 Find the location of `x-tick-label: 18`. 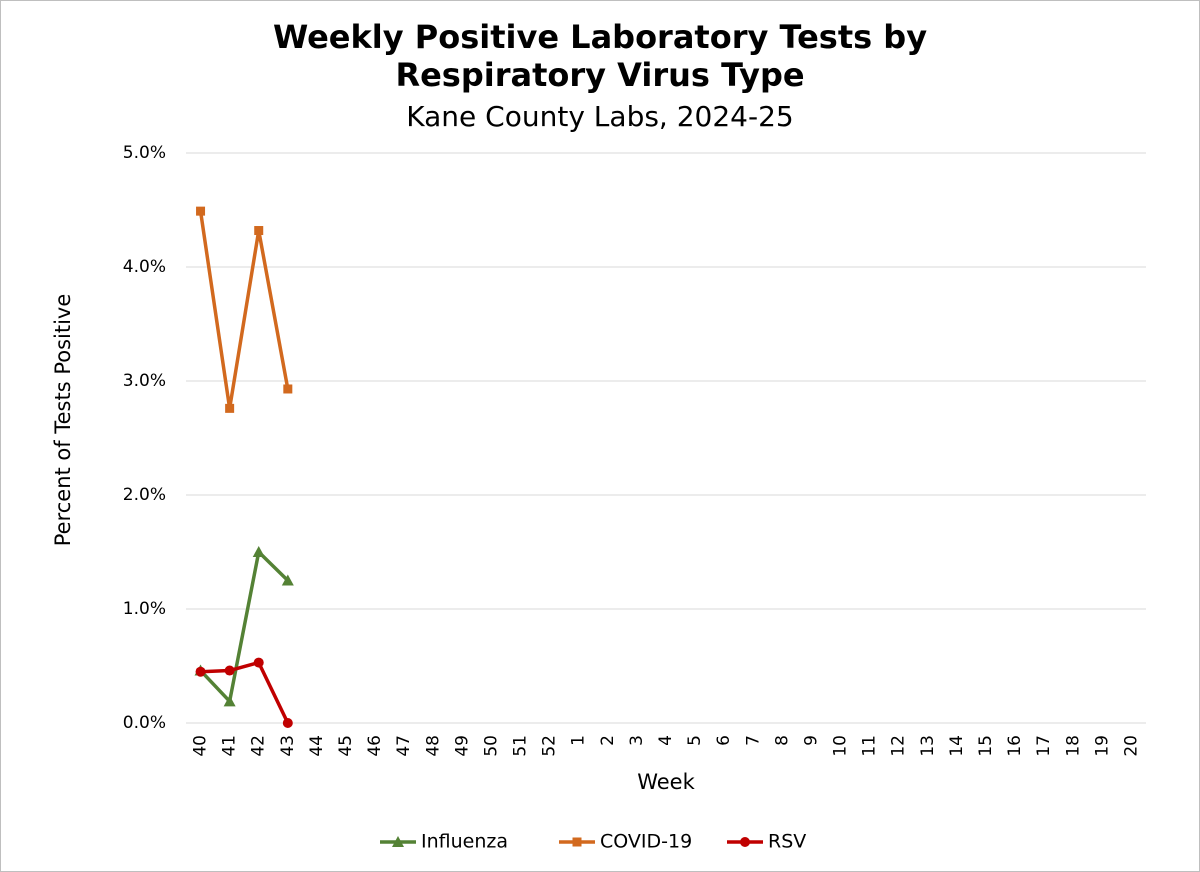

x-tick-label: 18 is located at coordinates (1073, 746).